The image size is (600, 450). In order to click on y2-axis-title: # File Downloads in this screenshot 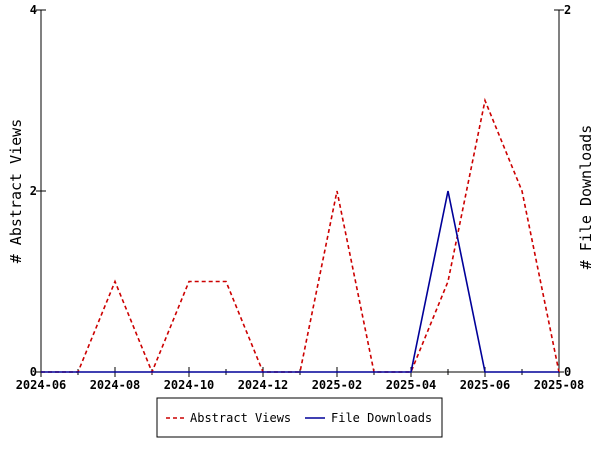, I will do `click(586, 197)`.